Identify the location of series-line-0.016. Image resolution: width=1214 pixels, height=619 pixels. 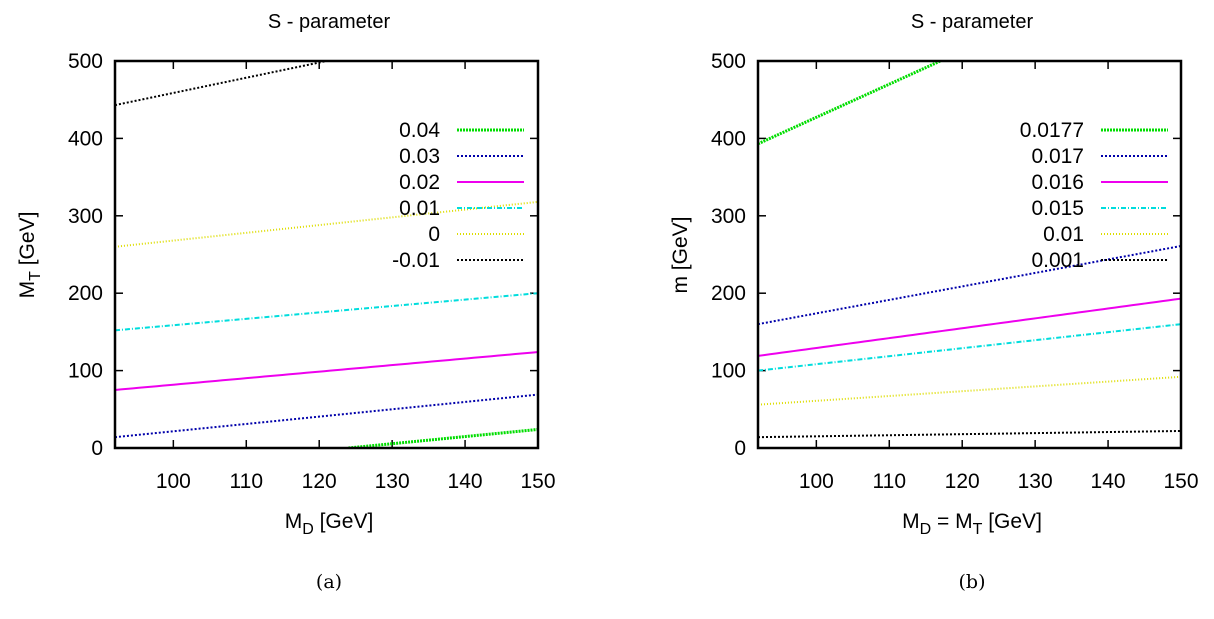
(969, 327).